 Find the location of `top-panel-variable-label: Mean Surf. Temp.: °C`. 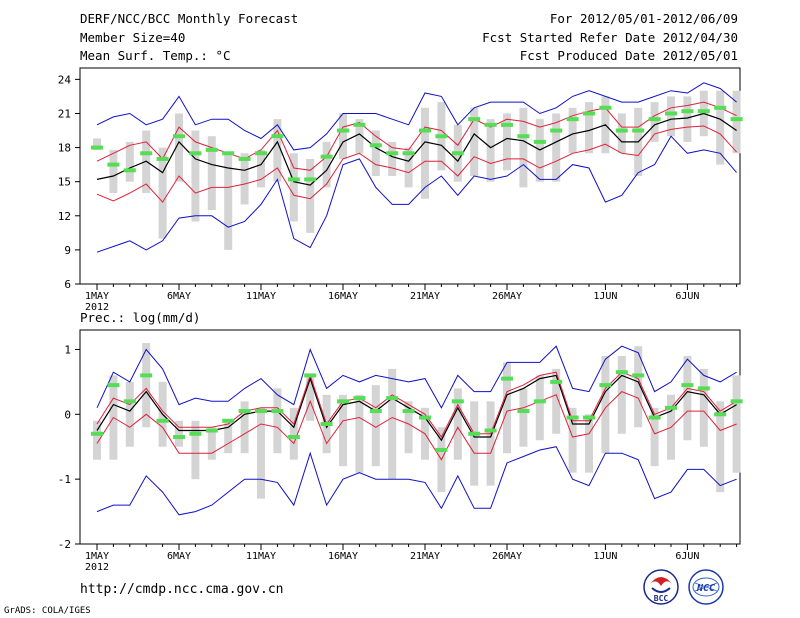

top-panel-variable-label: Mean Surf. Temp.: °C is located at coordinates (155, 55).